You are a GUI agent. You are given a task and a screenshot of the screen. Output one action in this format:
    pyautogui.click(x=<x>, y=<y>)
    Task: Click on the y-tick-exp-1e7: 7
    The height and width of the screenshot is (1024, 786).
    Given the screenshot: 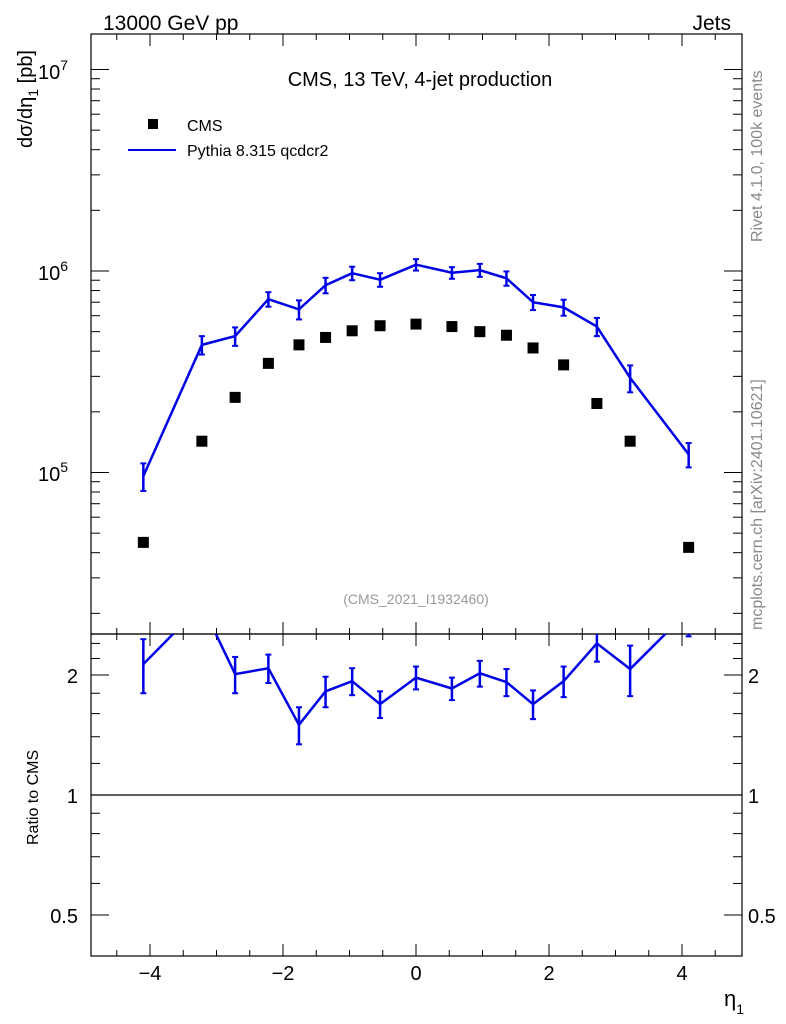 What is the action you would take?
    pyautogui.click(x=64, y=65)
    